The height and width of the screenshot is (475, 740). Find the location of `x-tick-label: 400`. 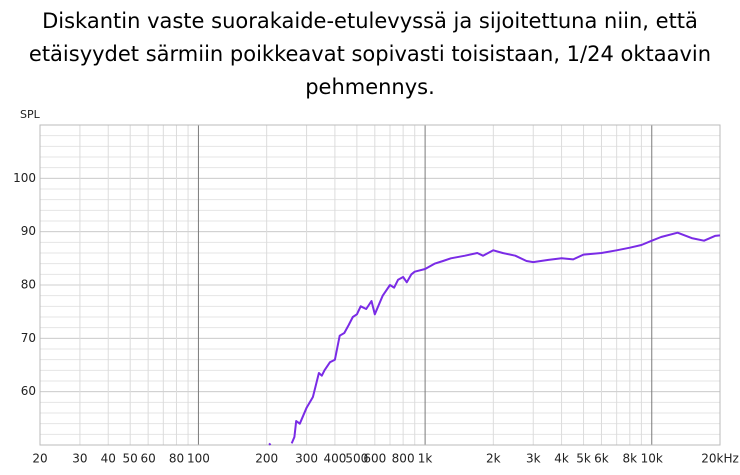

x-tick-label: 400 is located at coordinates (334, 459).